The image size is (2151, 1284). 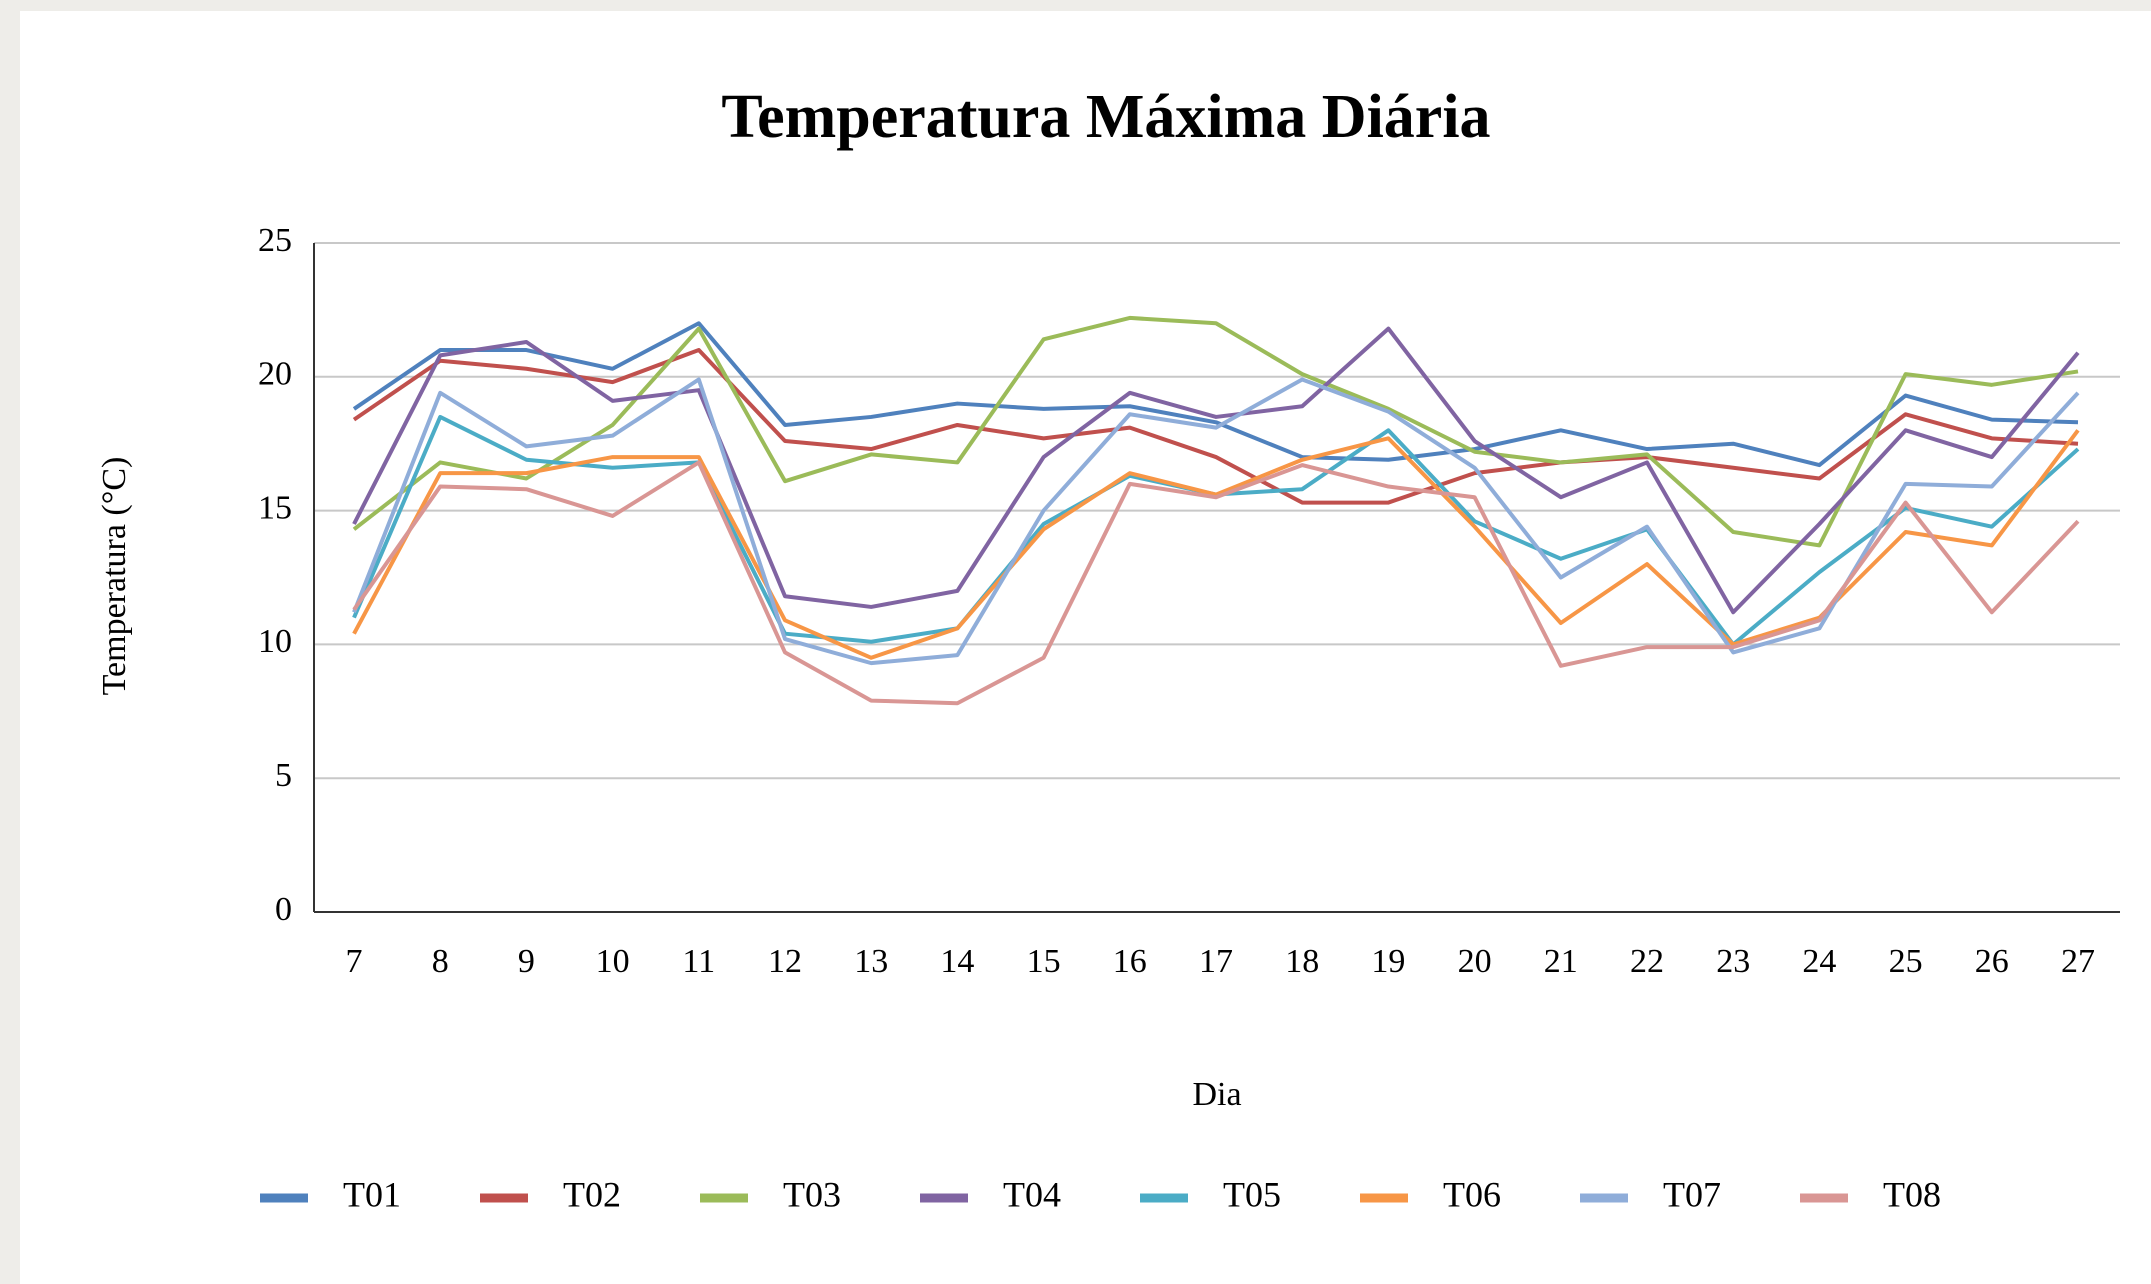 I want to click on y-tick-label: 10, so click(x=275, y=641).